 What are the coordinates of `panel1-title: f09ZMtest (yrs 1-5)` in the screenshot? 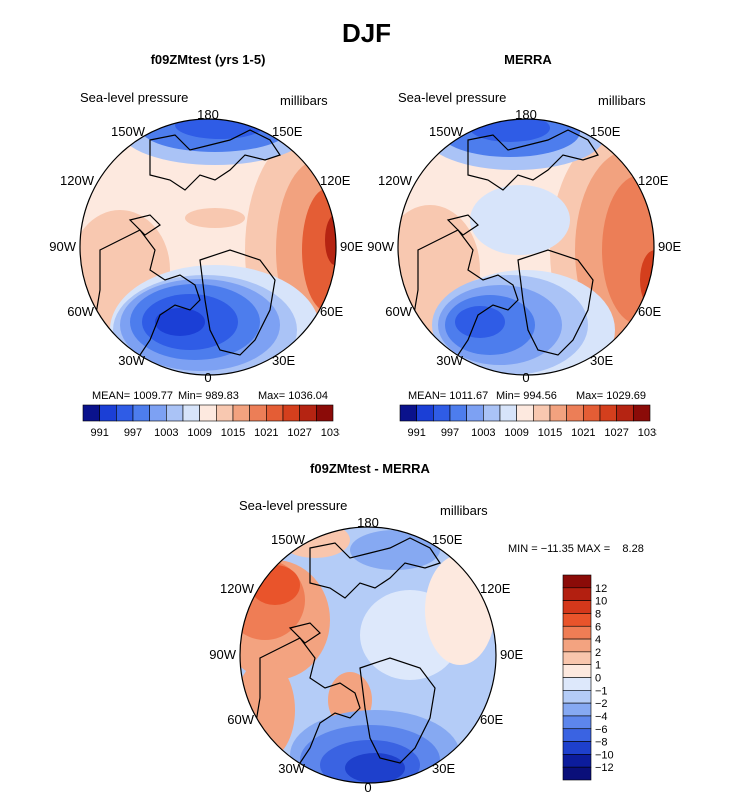 It's located at (208, 59).